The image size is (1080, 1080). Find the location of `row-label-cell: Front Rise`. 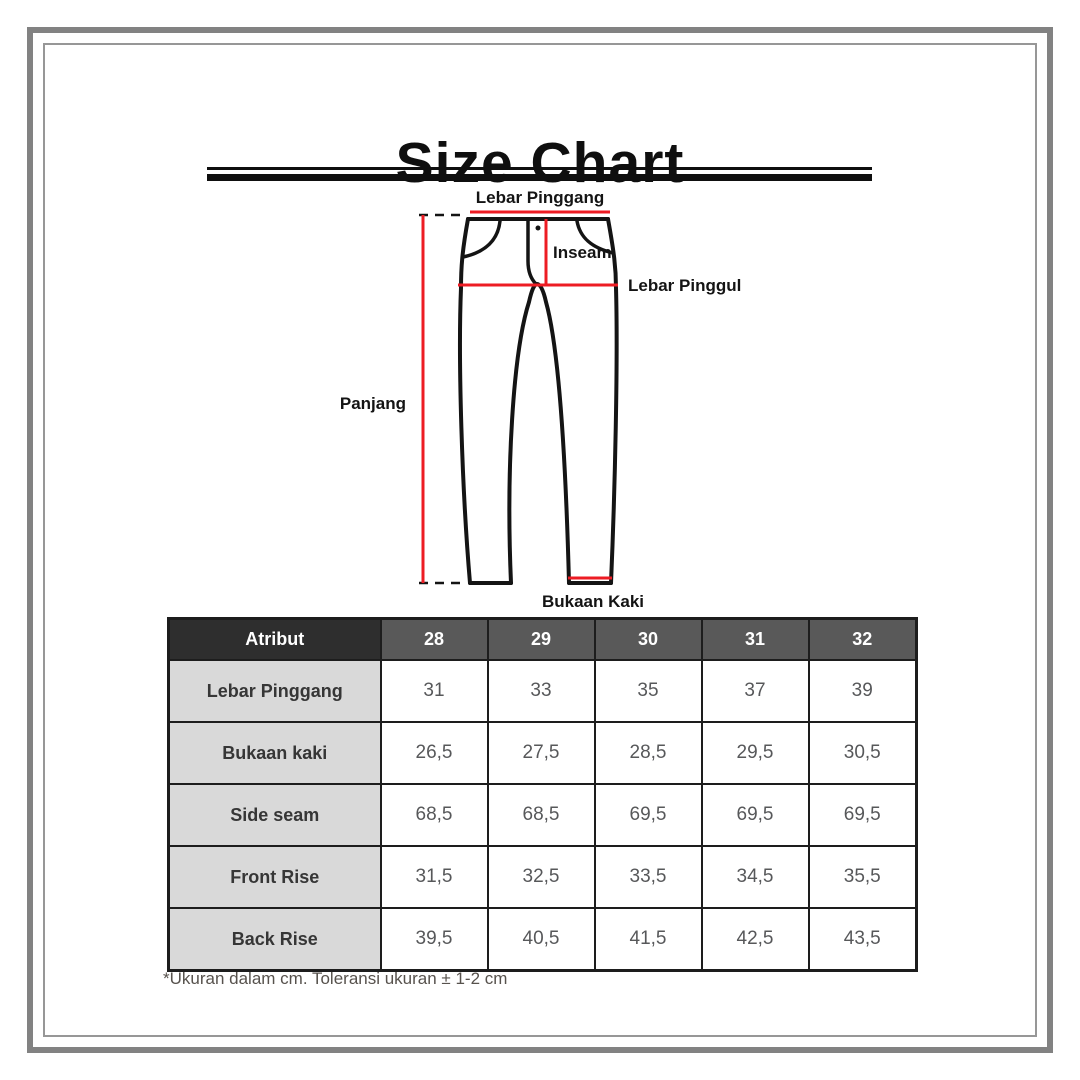

row-label-cell: Front Rise is located at coordinates (274, 877).